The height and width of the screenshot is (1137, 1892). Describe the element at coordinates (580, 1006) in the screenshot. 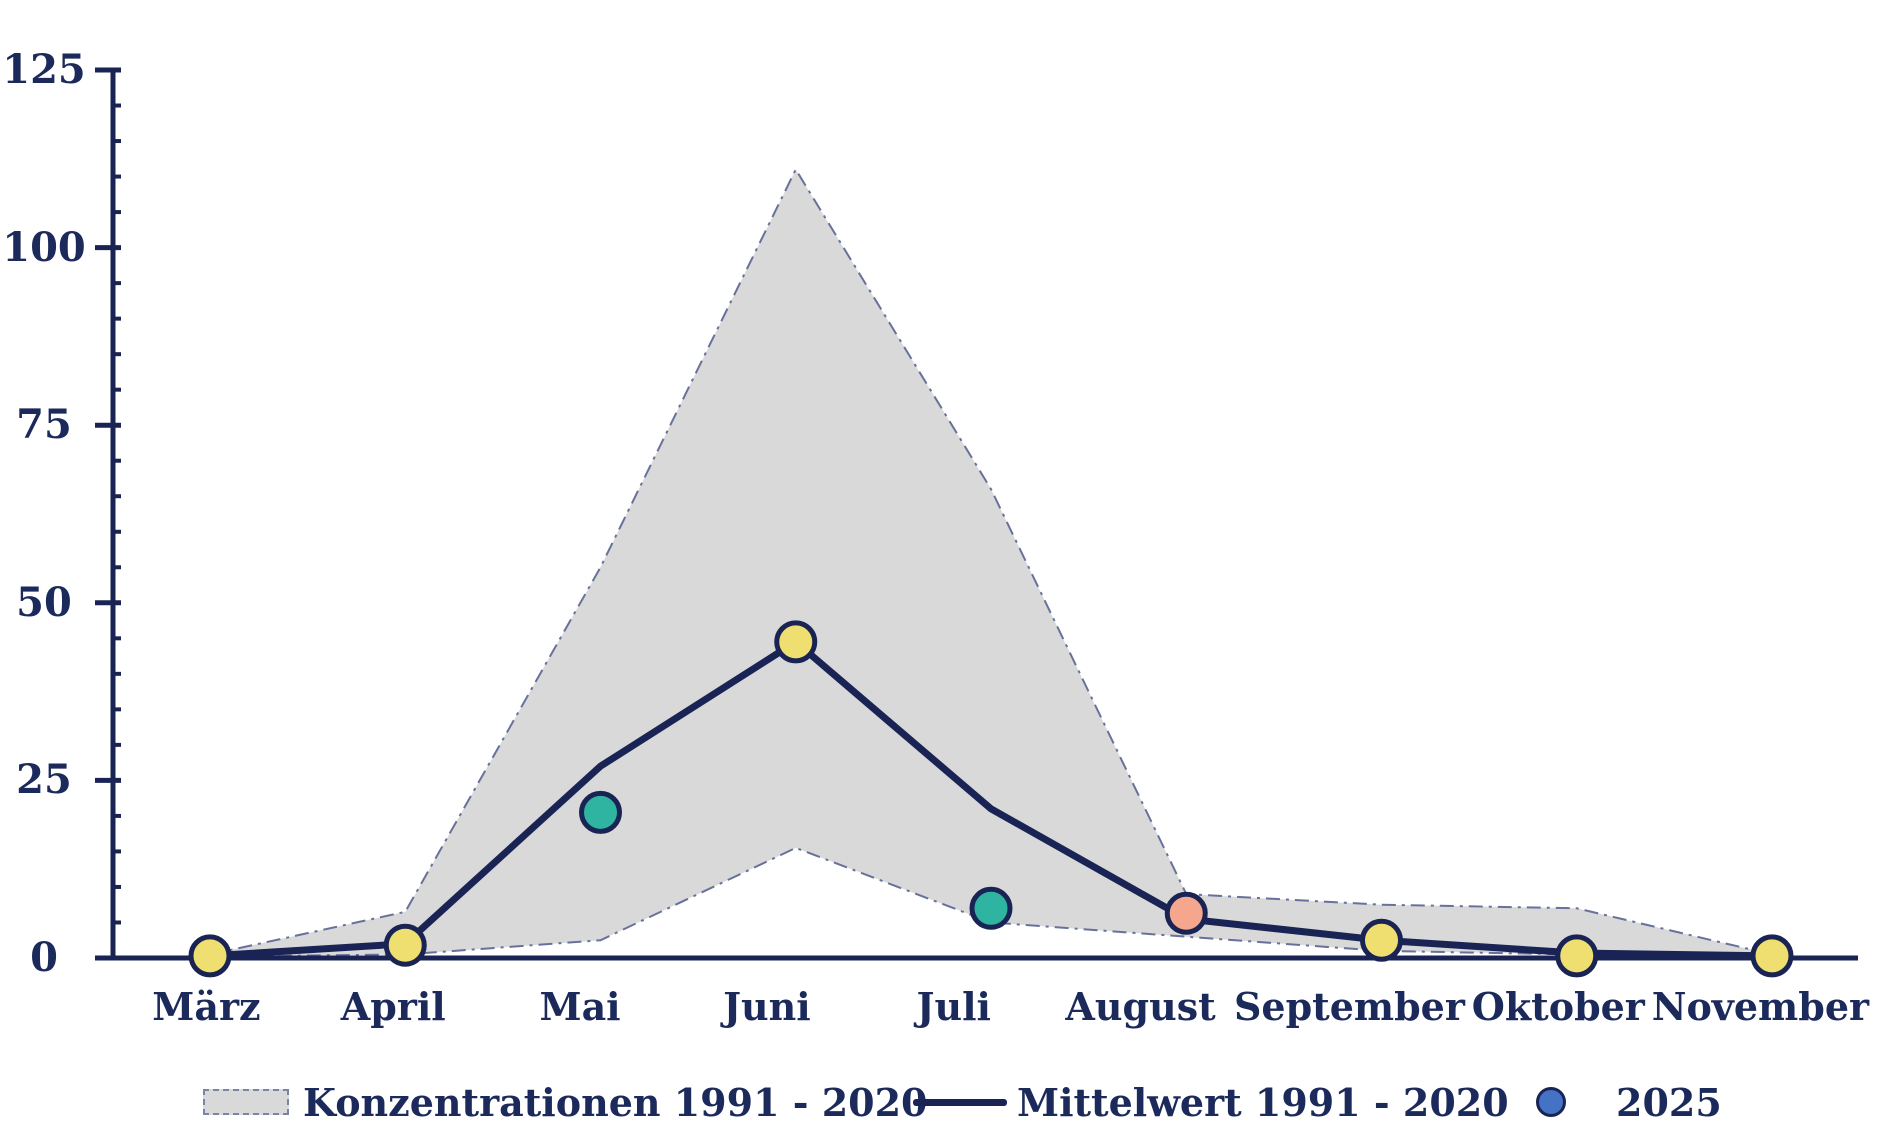

I see `x-tick-label-mai: Mai` at that location.